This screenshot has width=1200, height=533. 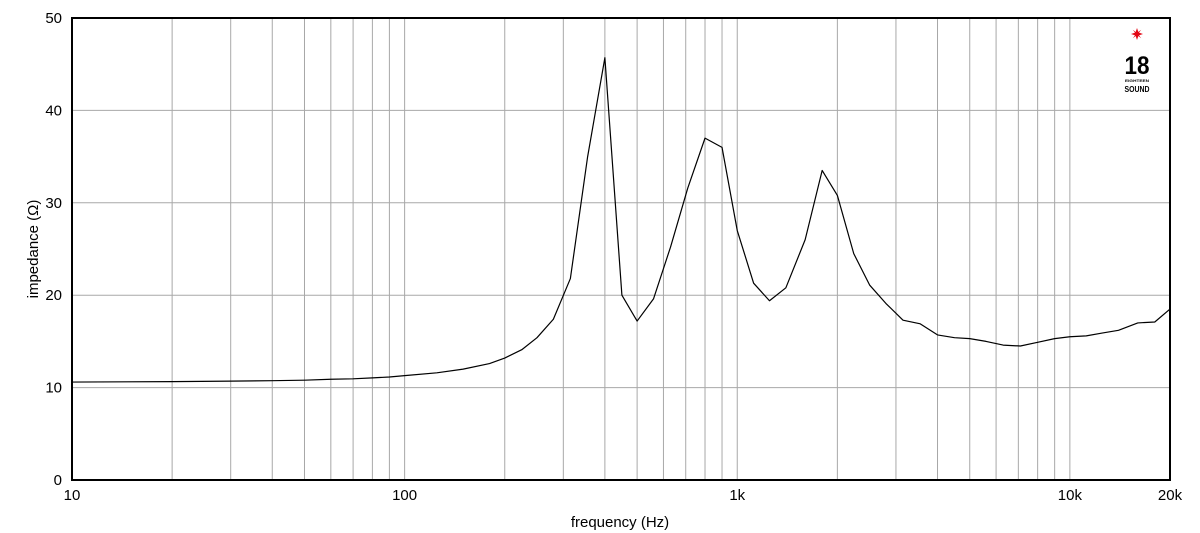 What do you see at coordinates (1170, 495) in the screenshot?
I see `x-tick-label: 20k` at bounding box center [1170, 495].